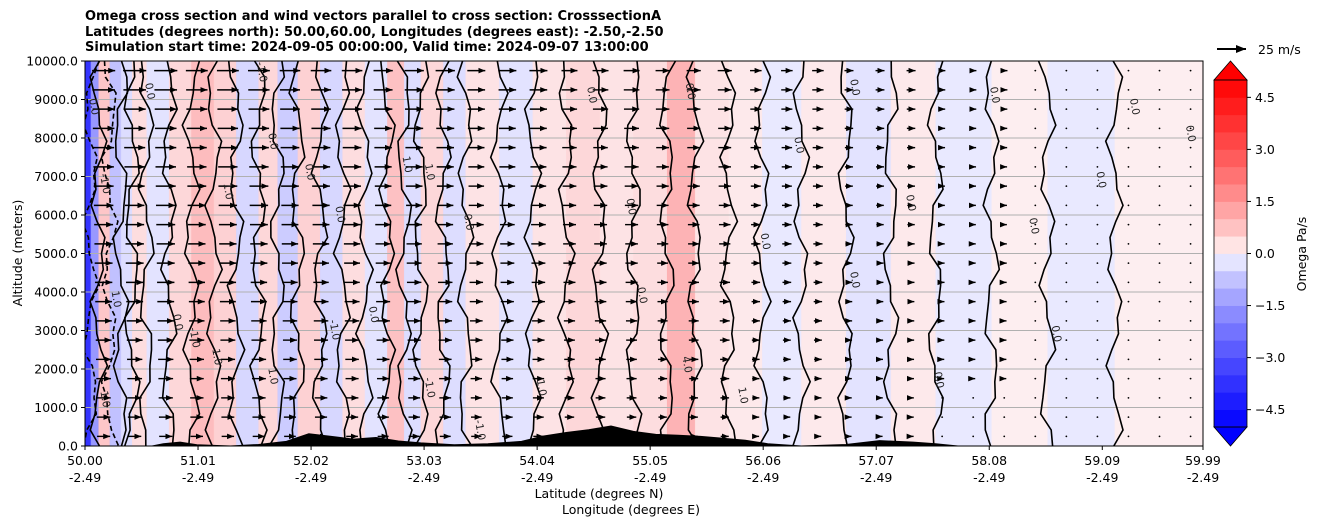  Describe the element at coordinates (1203, 460) in the screenshot. I see `x-tick-label-lat: 59.99` at that location.